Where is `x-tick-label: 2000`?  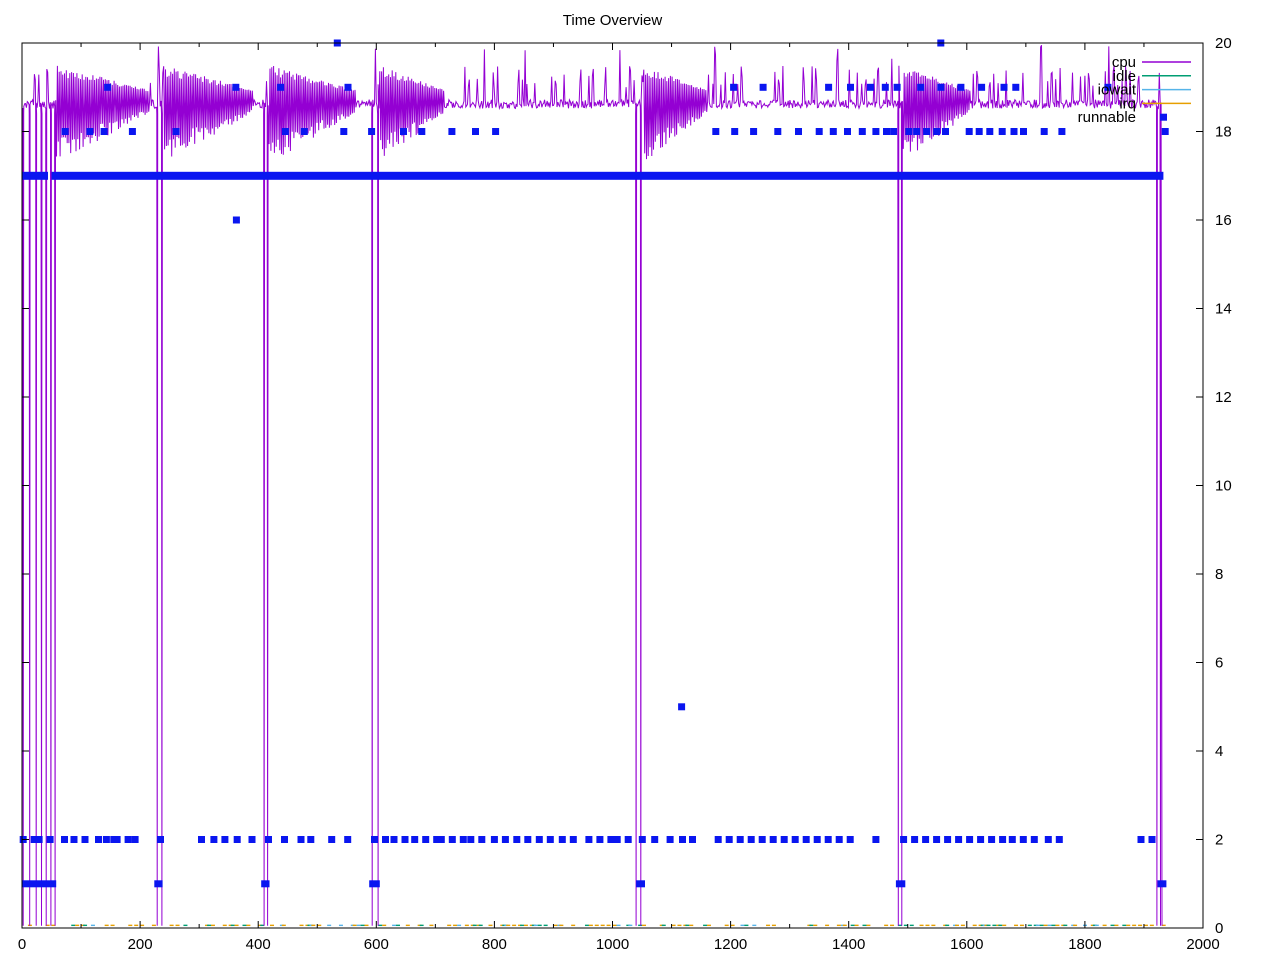
x-tick-label: 2000 is located at coordinates (1202, 944).